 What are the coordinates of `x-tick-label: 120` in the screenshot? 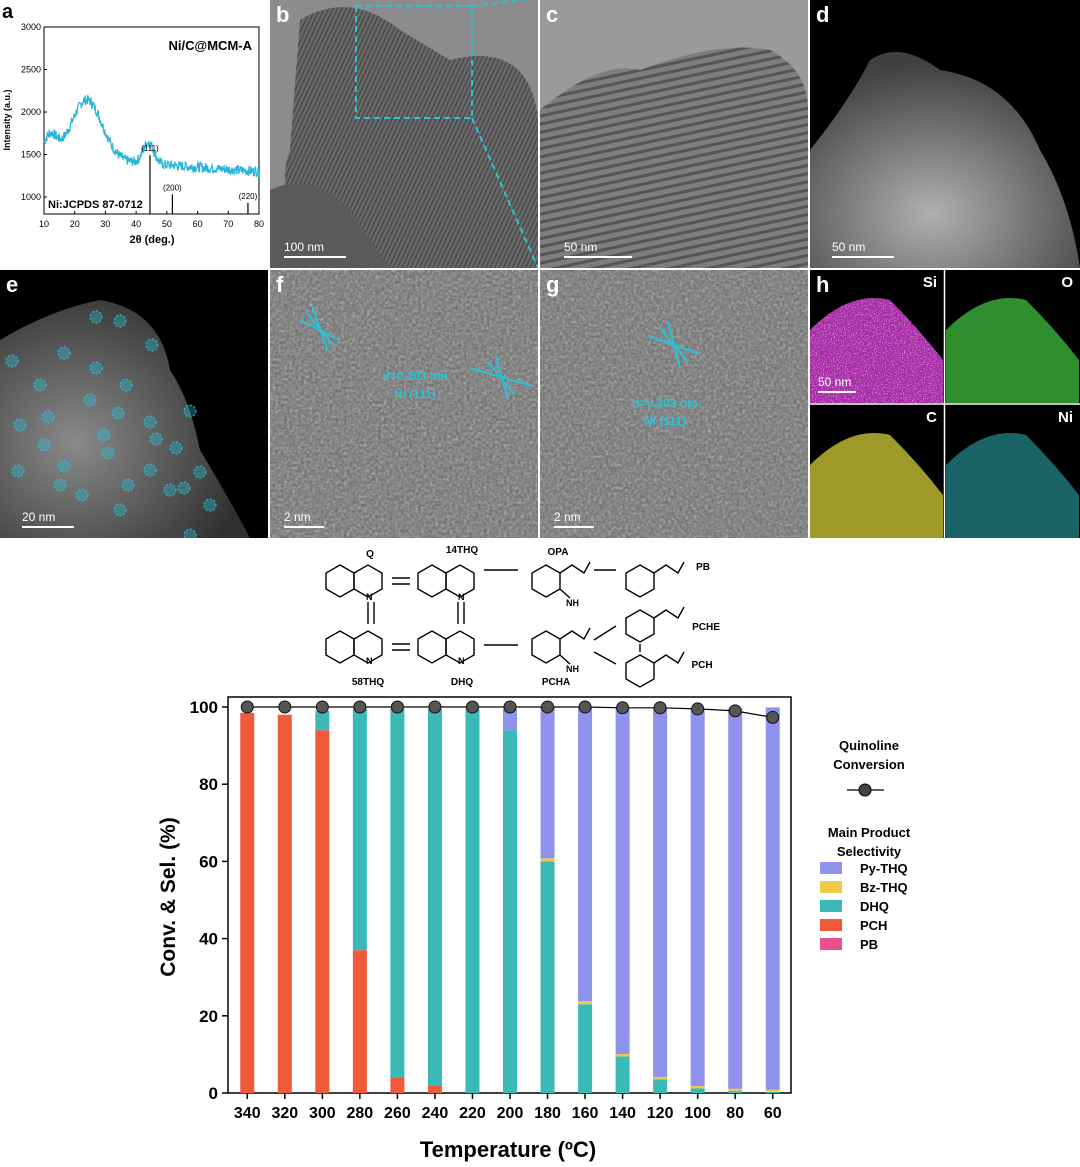 It's located at (660, 1113).